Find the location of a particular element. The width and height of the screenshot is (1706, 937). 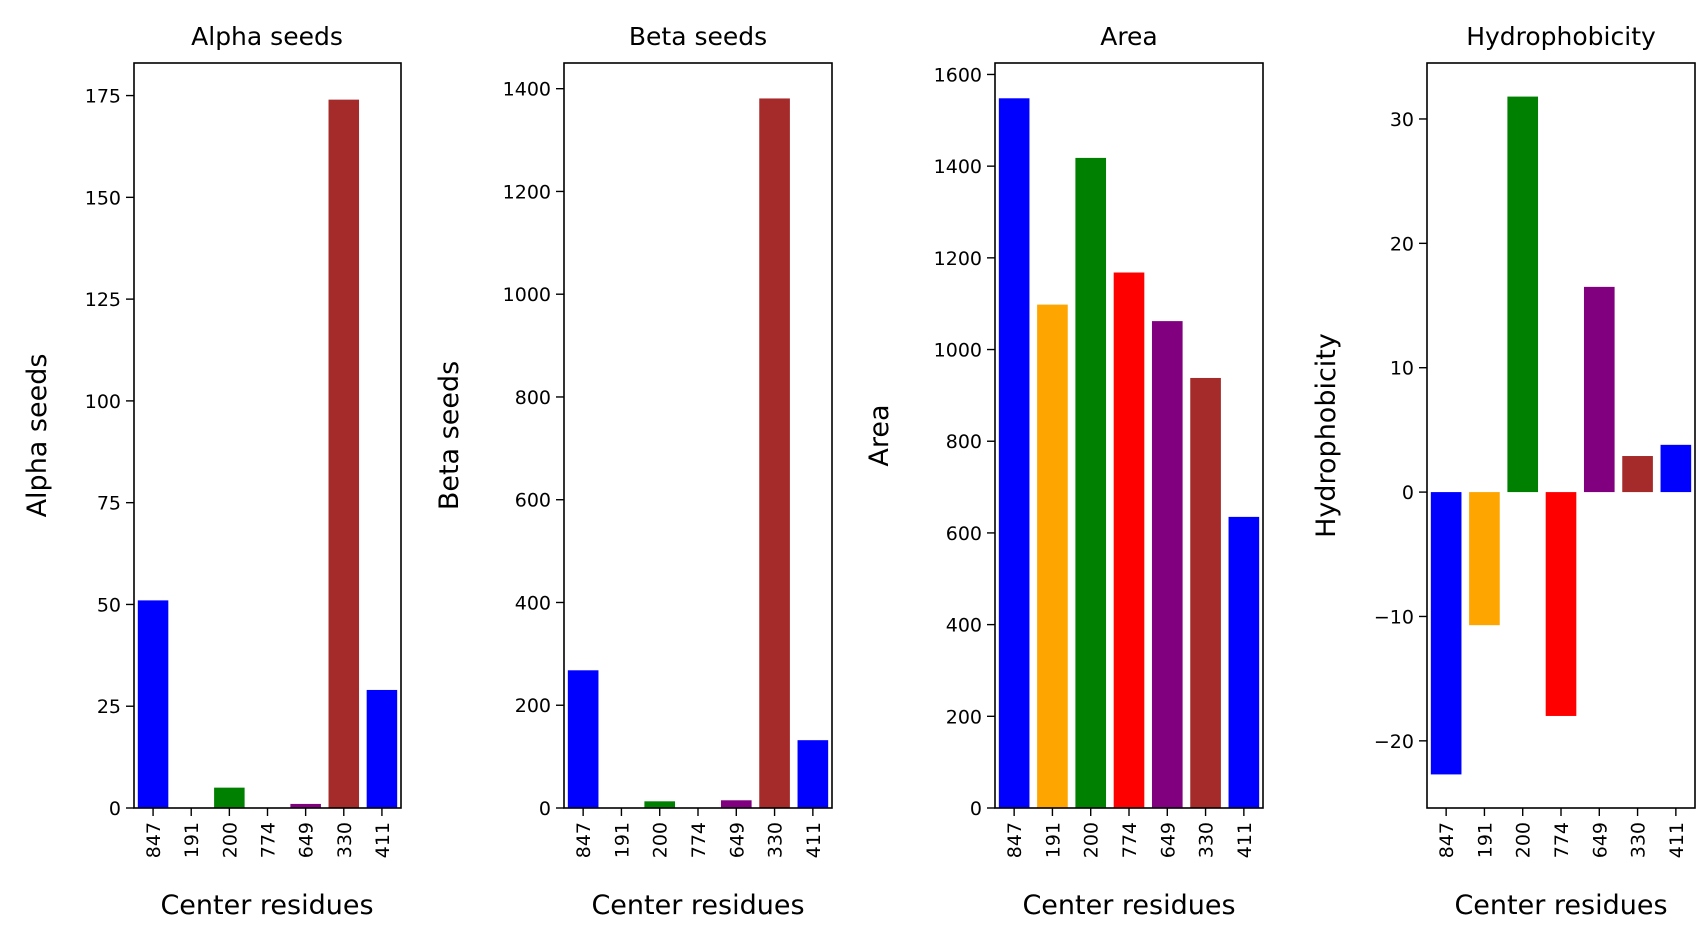

y-ticks: −20 −10 0 10 20 30 is located at coordinates (1400, 431).